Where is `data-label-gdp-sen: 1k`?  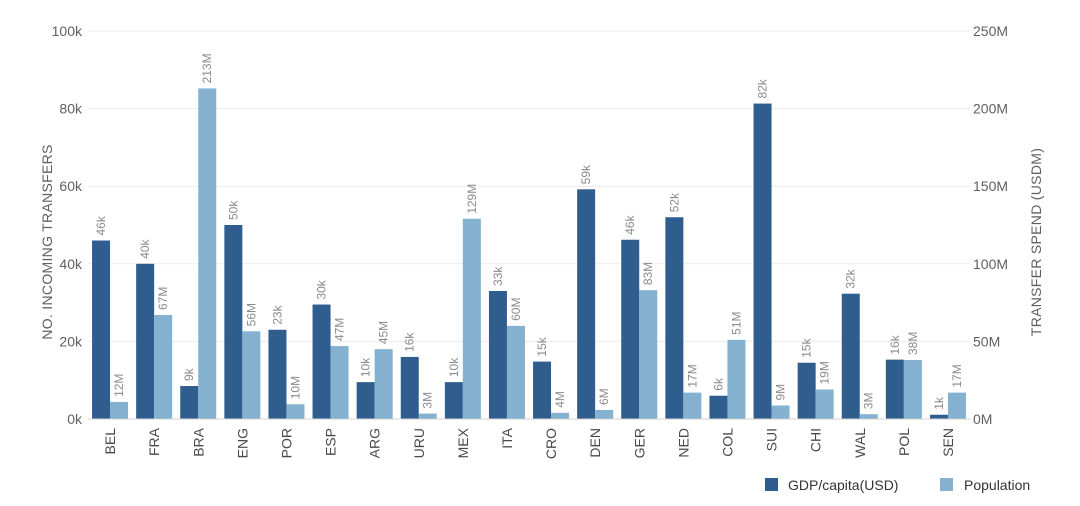
data-label-gdp-sen: 1k is located at coordinates (939, 403).